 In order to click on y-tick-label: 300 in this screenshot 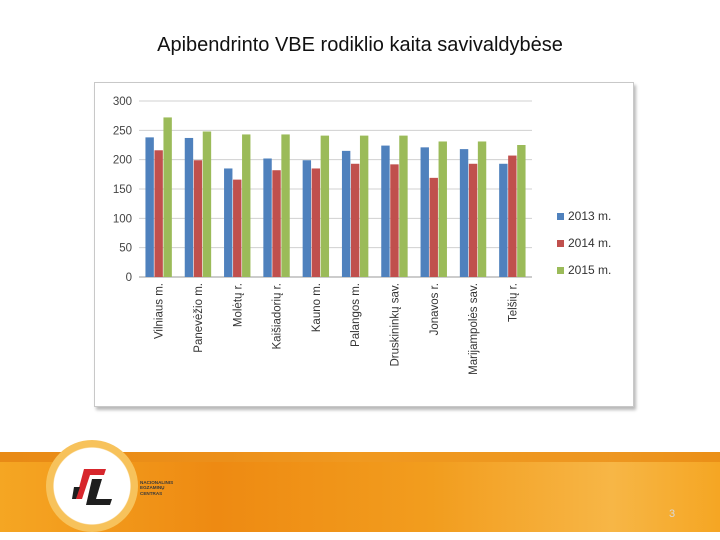, I will do `click(122, 102)`.